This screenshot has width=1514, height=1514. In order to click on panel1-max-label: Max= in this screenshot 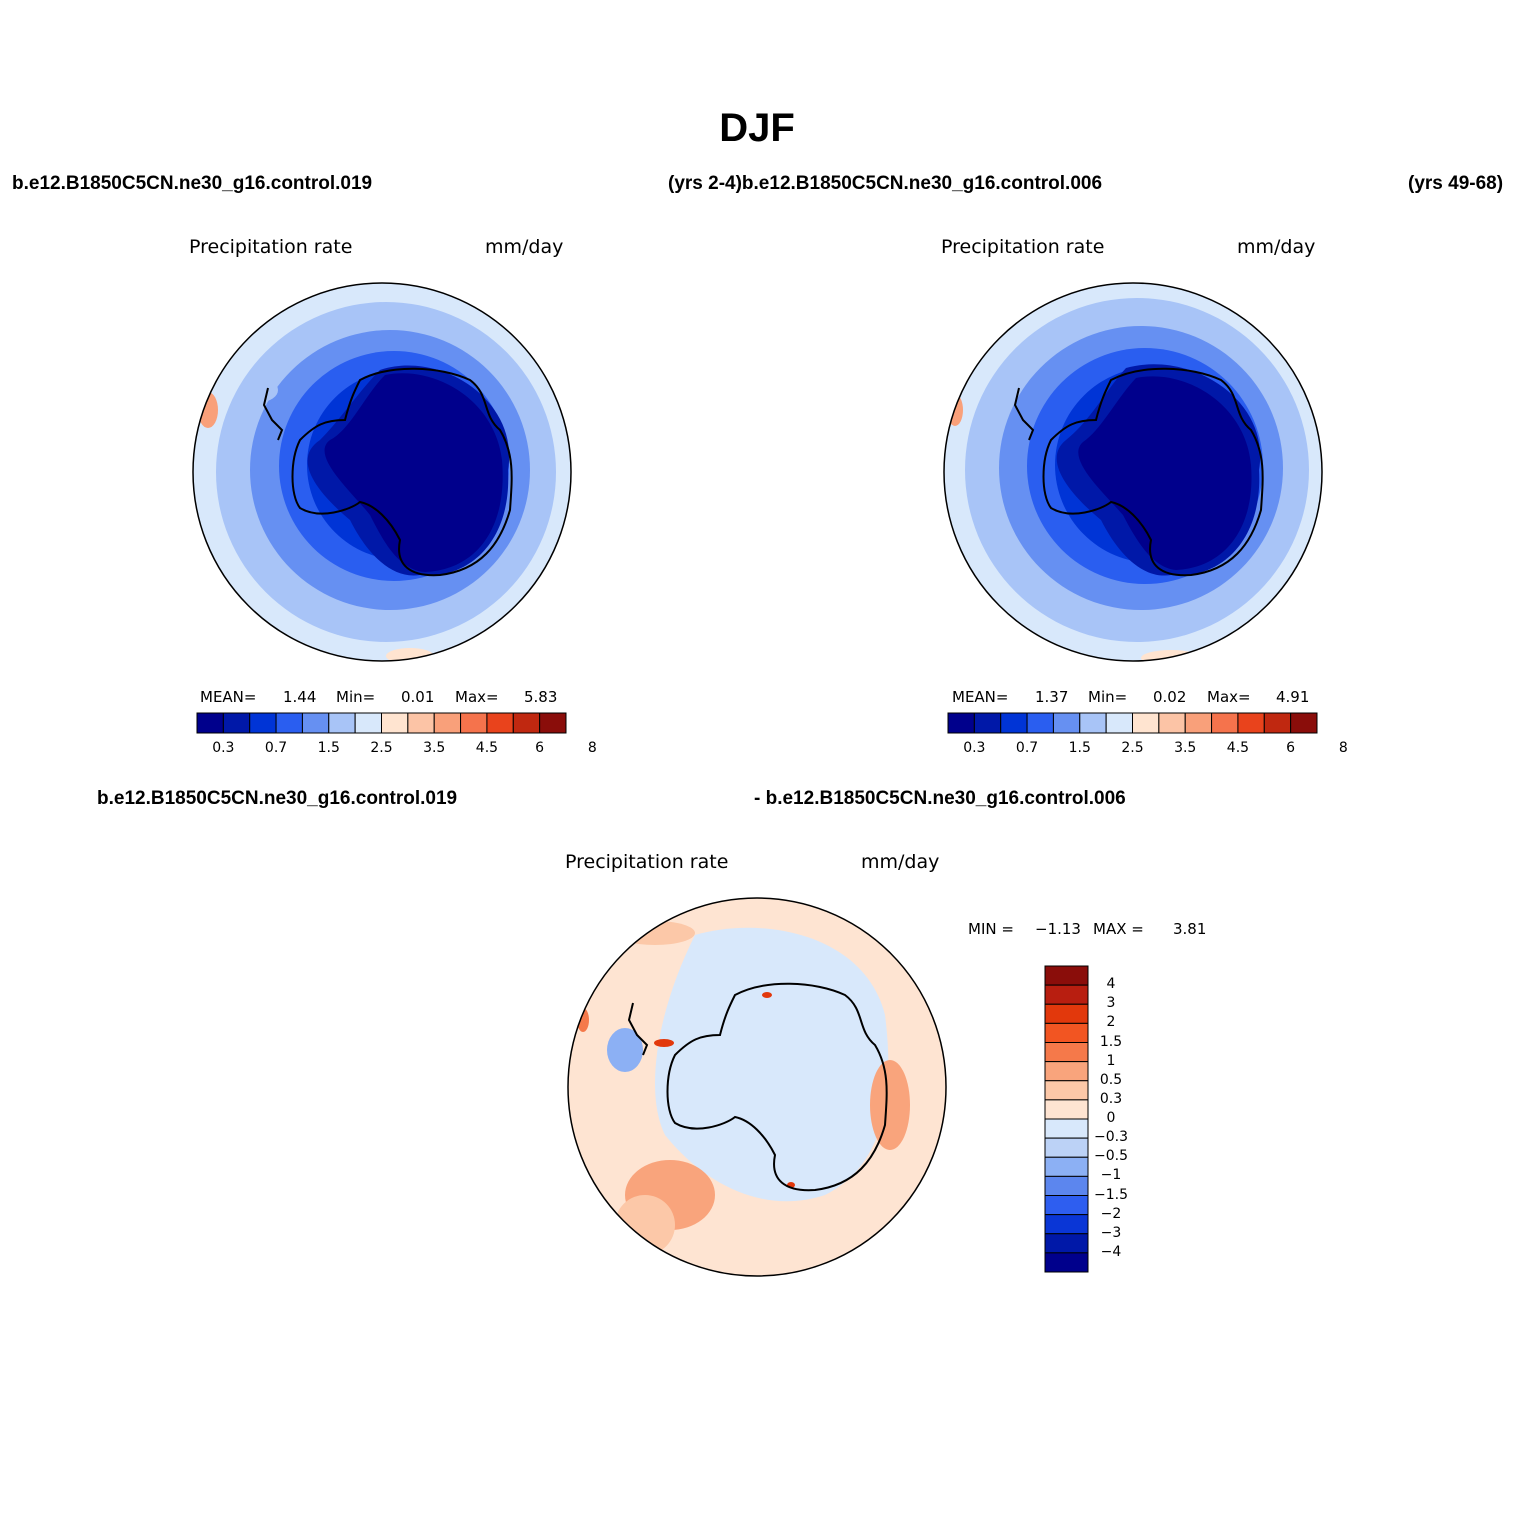, I will do `click(477, 697)`.